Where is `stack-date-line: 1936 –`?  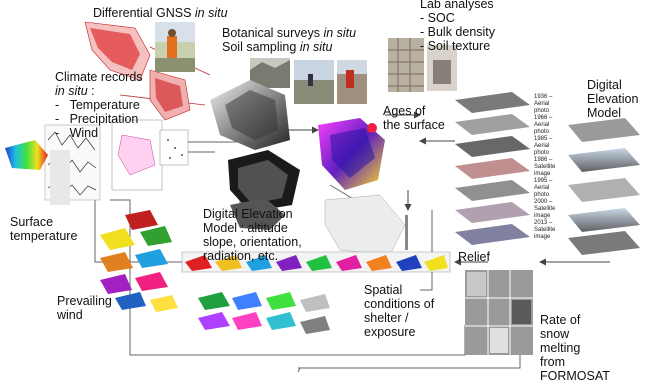 stack-date-line: 1936 – is located at coordinates (543, 97).